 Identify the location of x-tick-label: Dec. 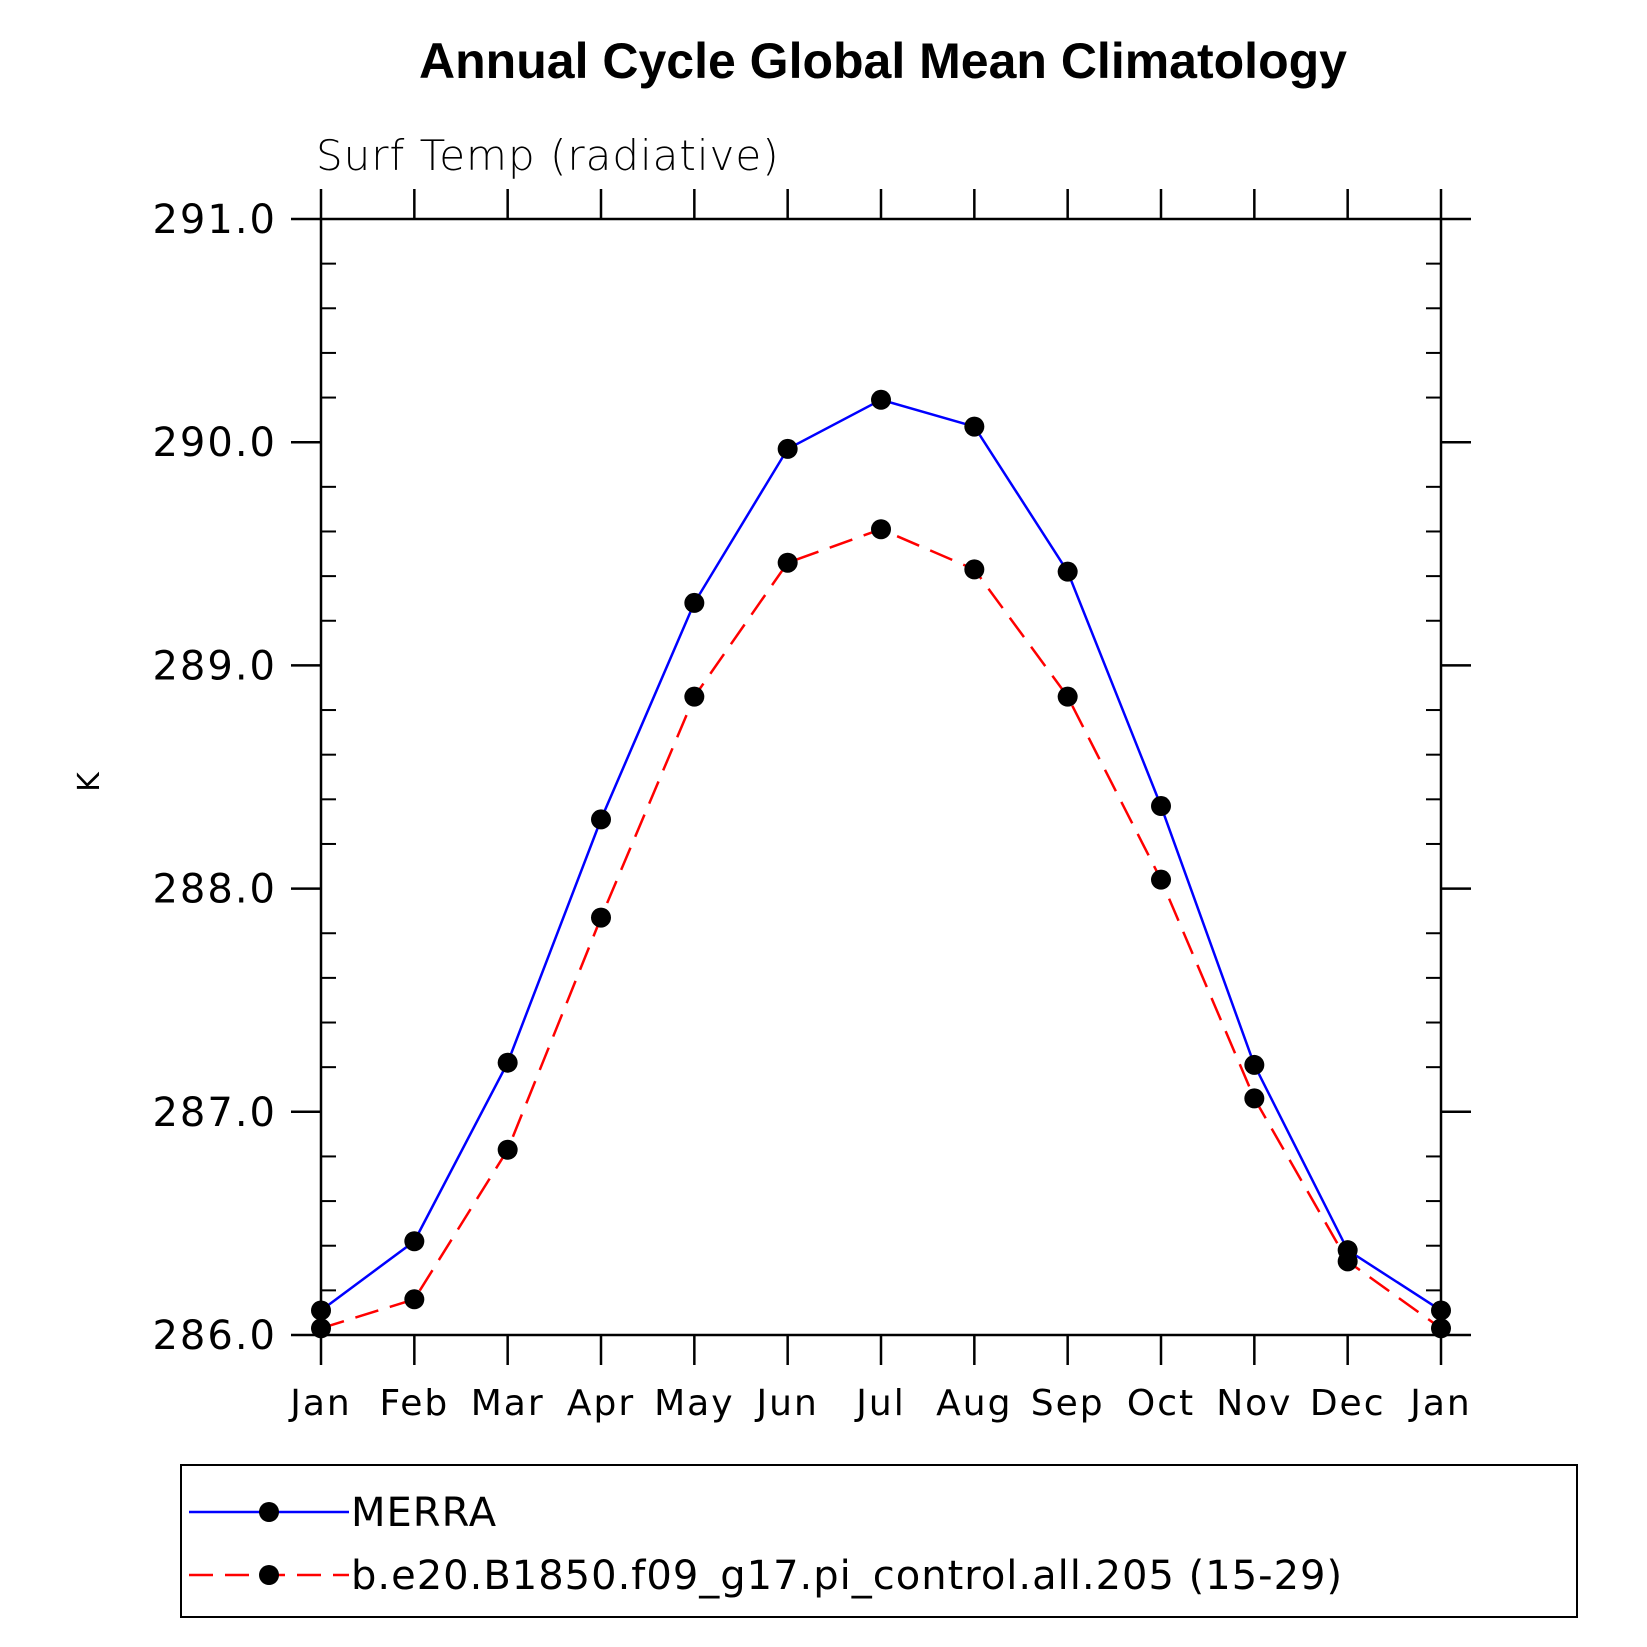
(1348, 1403).